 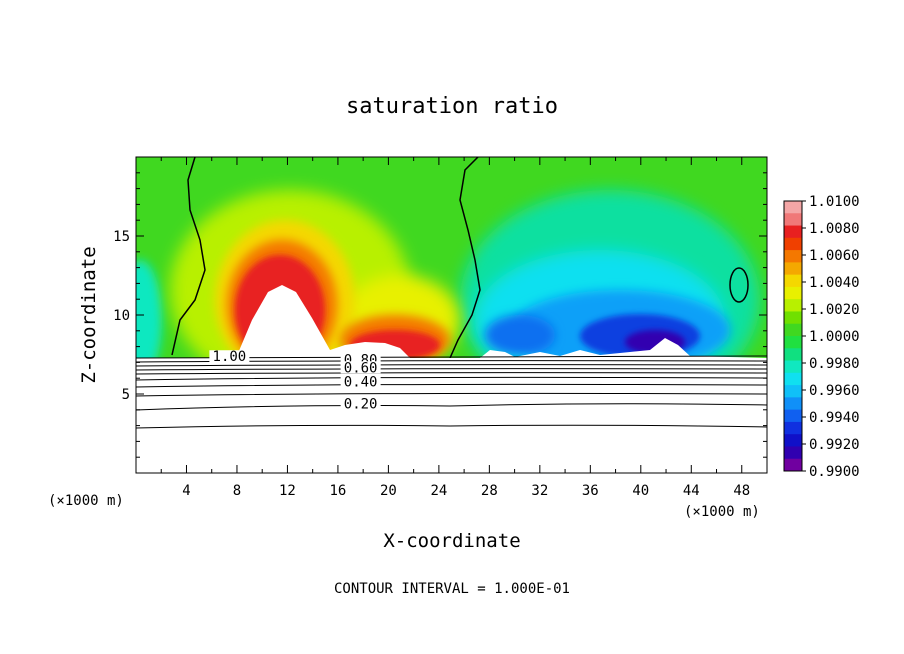 What do you see at coordinates (640, 491) in the screenshot?
I see `x-tick-label: 40` at bounding box center [640, 491].